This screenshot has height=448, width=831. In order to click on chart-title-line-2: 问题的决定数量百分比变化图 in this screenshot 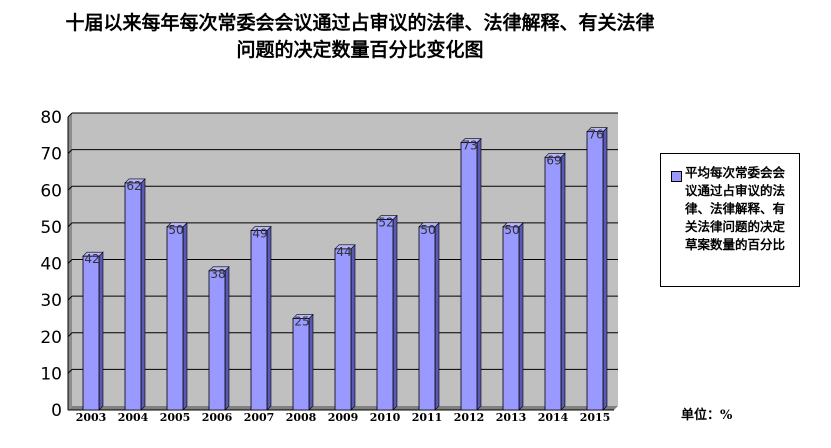, I will do `click(360, 50)`.